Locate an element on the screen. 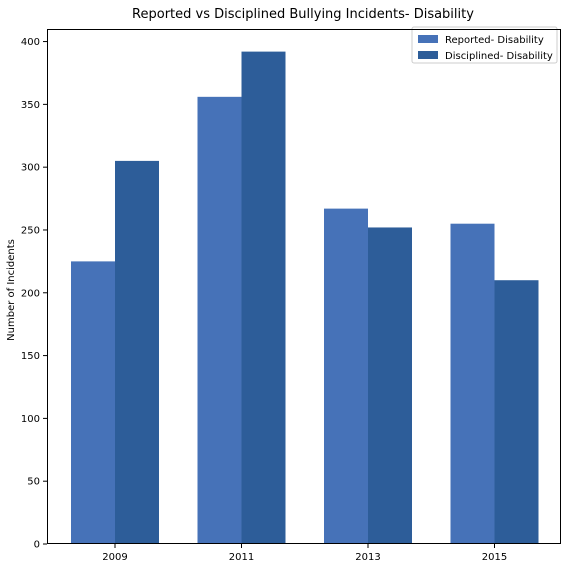 Image resolution: width=568 pixels, height=568 pixels. legend-swatch-disciplined is located at coordinates (428, 55).